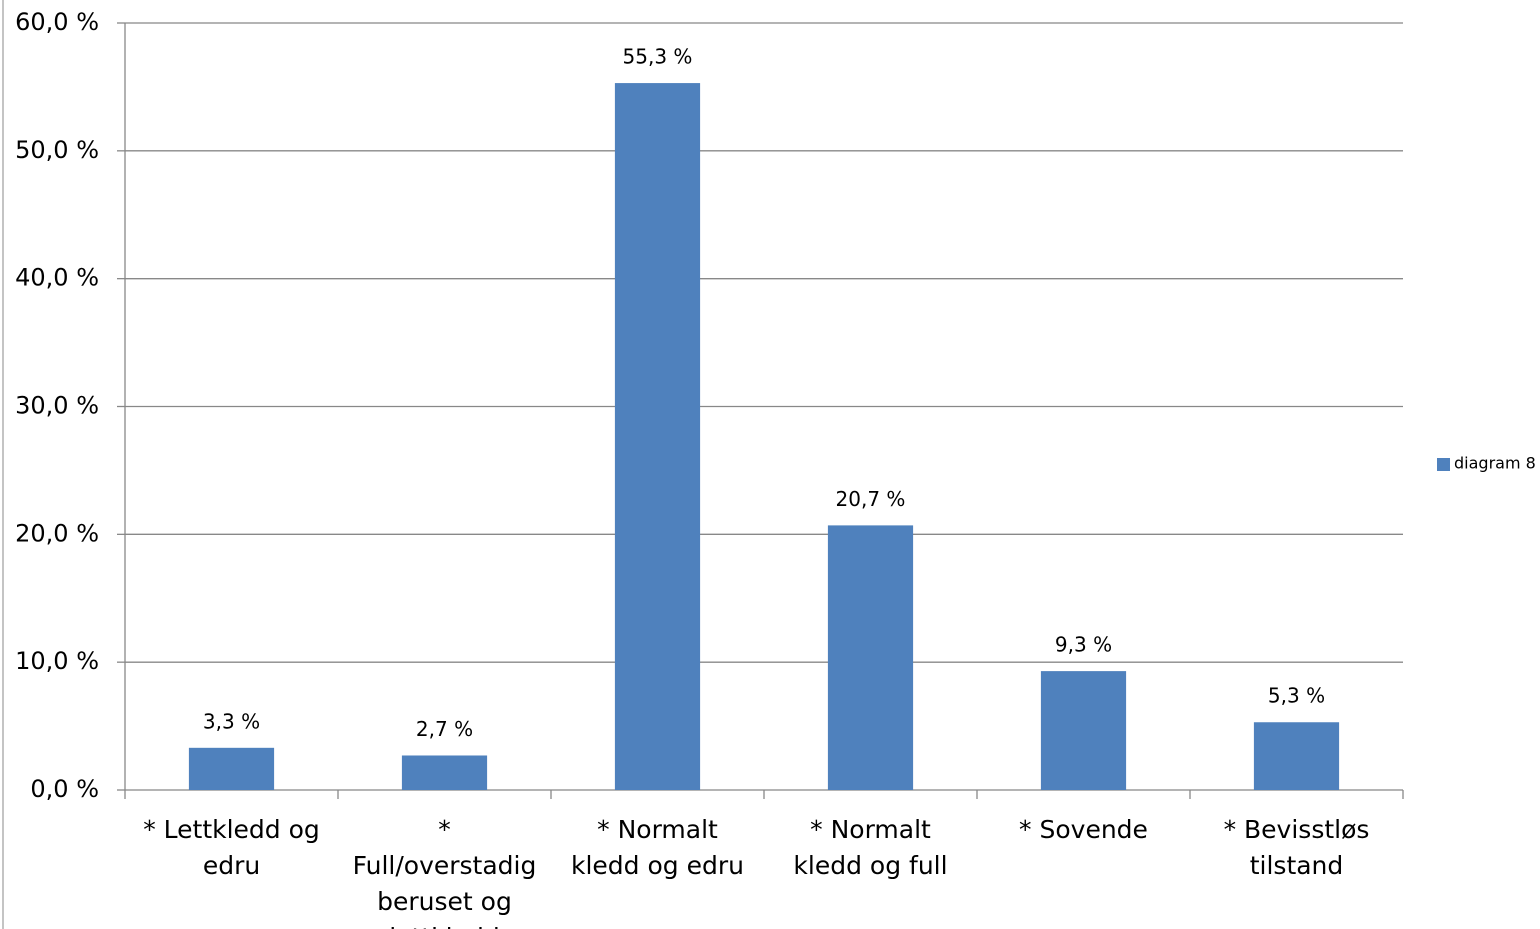 The width and height of the screenshot is (1540, 929). Describe the element at coordinates (1443, 464) in the screenshot. I see `legend-swatch` at that location.